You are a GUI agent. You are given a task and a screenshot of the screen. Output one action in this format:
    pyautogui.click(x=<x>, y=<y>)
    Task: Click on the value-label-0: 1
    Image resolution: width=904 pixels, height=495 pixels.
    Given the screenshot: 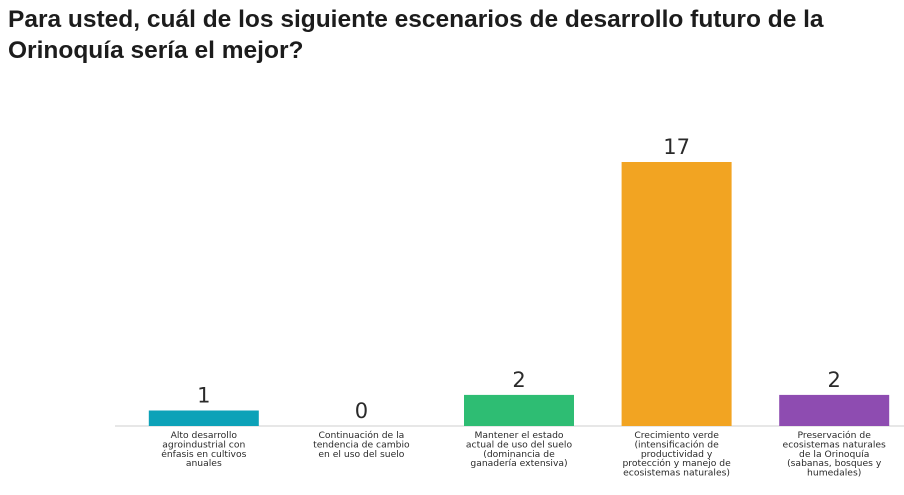 What is the action you would take?
    pyautogui.click(x=203, y=396)
    